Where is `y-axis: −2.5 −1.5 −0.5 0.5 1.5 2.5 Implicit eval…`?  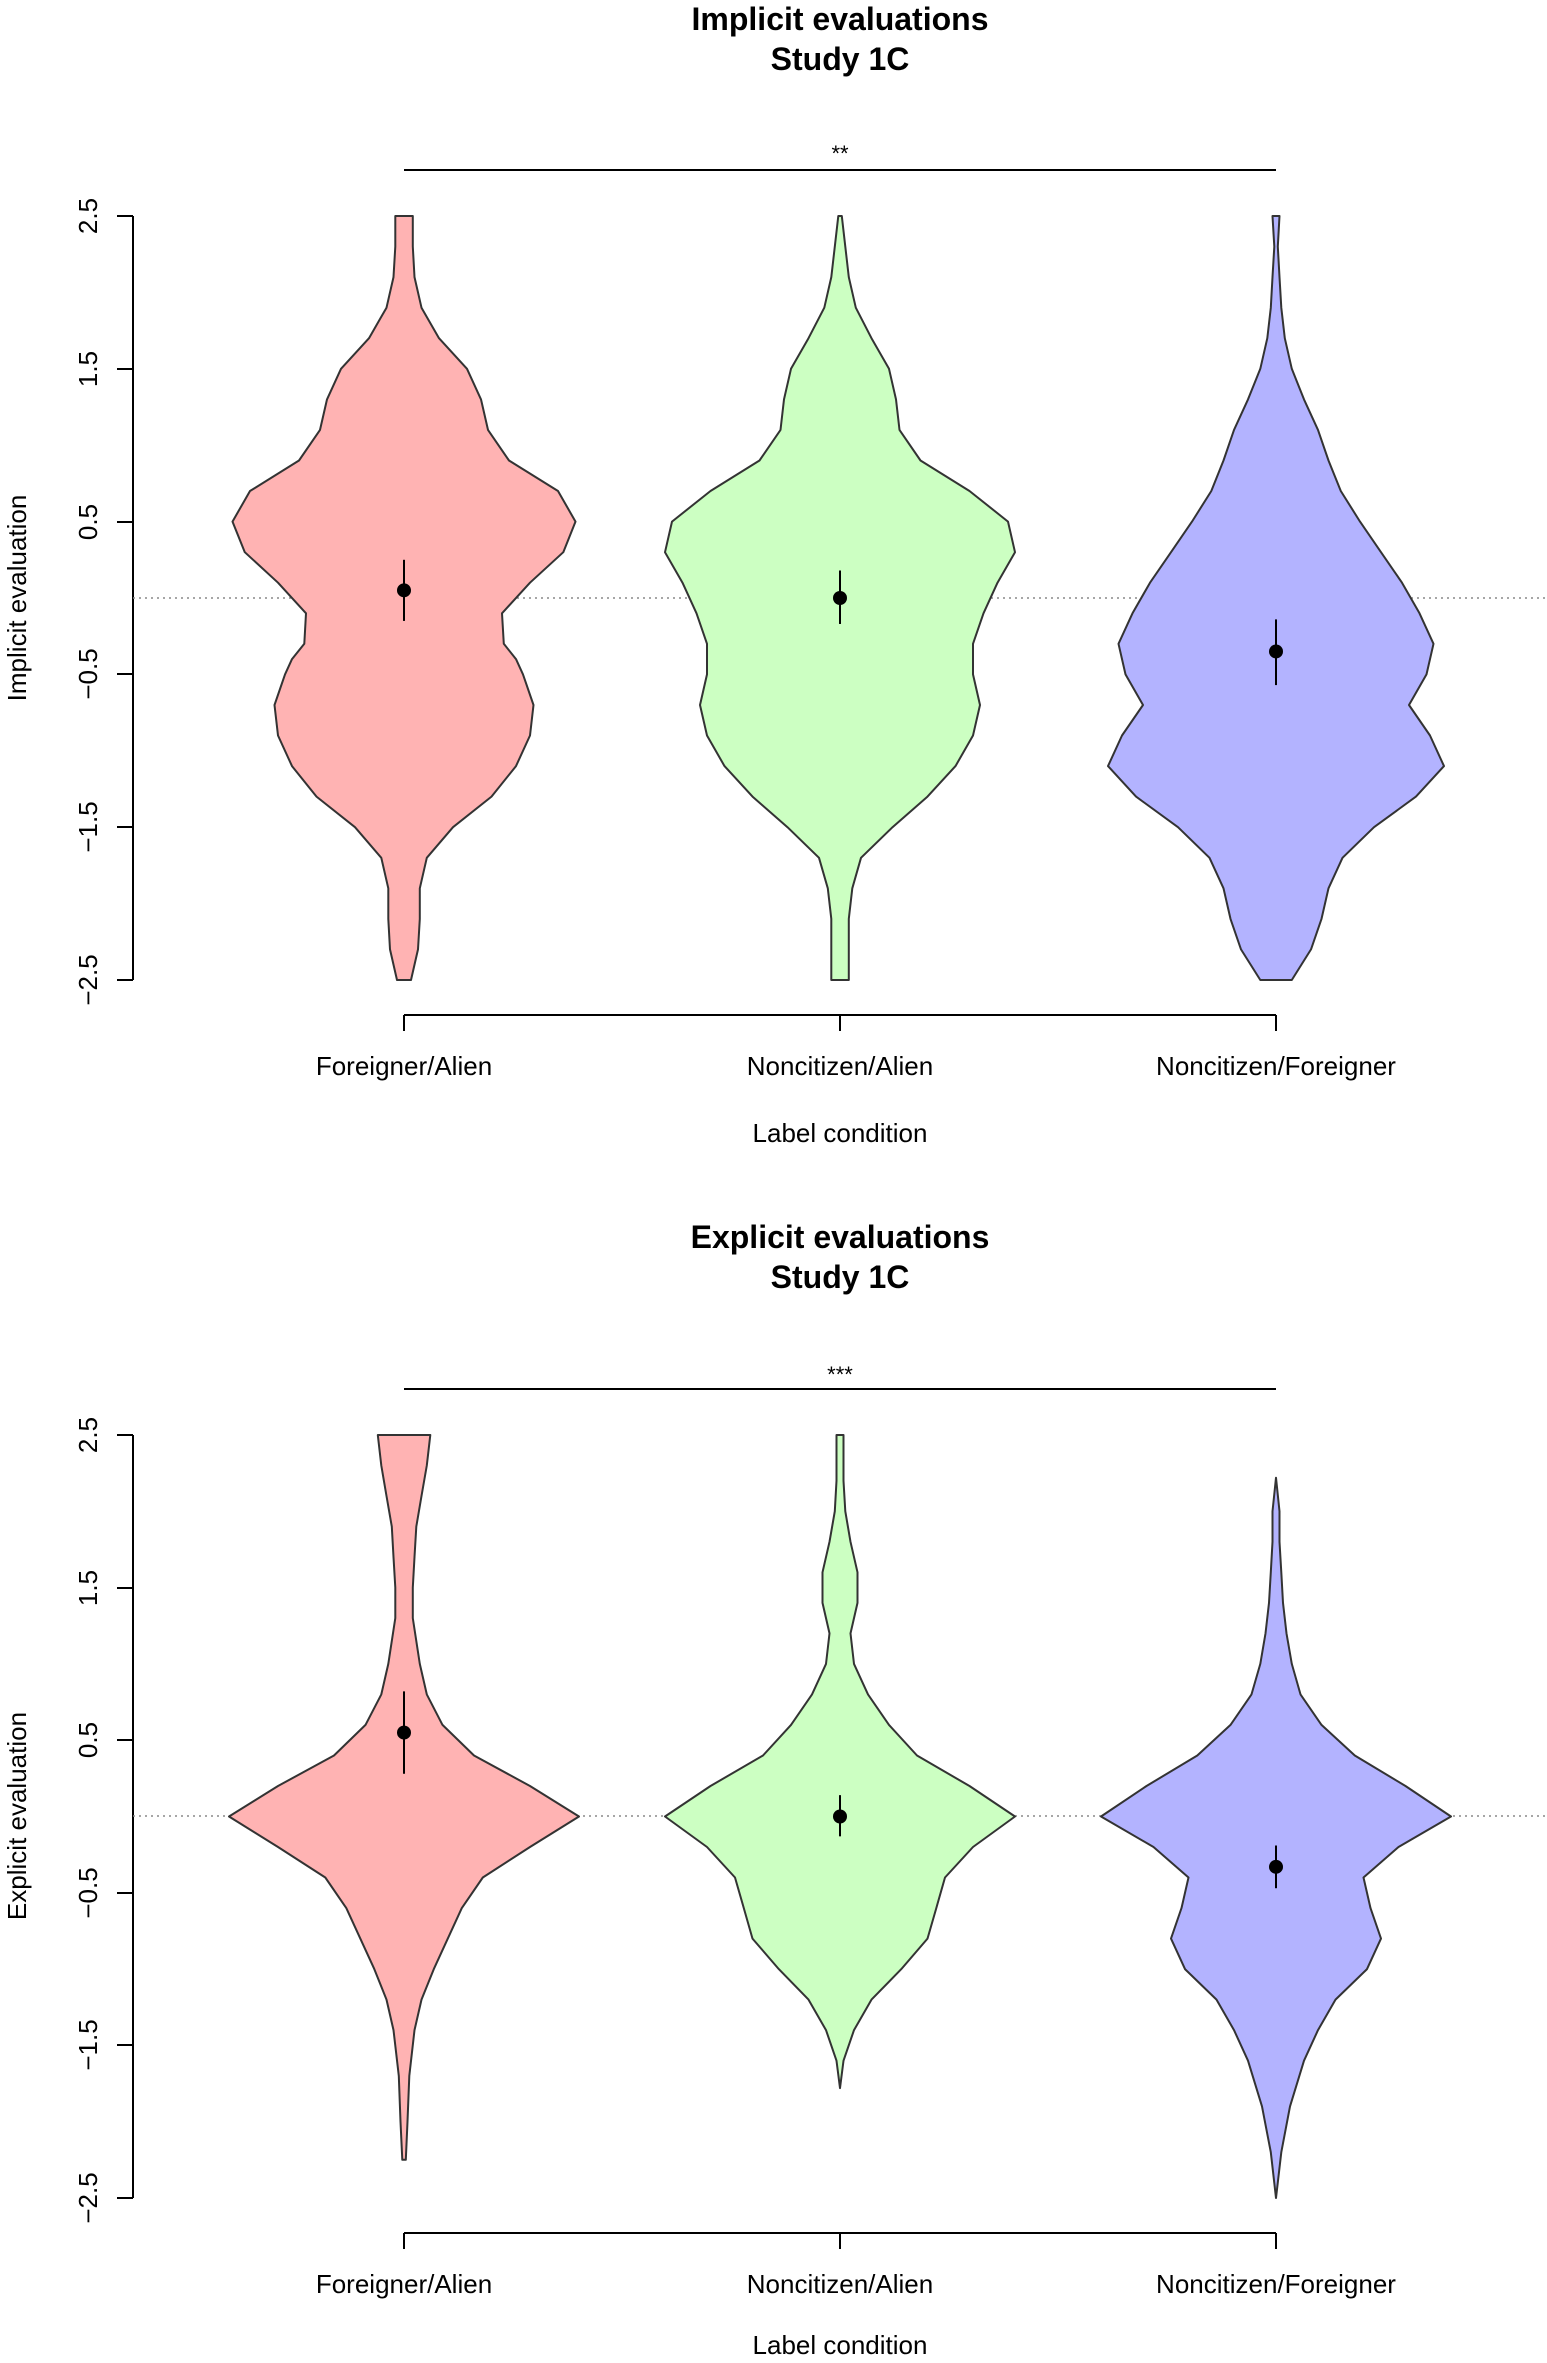
y-axis: −2.5 −1.5 −0.5 0.5 1.5 2.5 Implicit eval… is located at coordinates (68, 602).